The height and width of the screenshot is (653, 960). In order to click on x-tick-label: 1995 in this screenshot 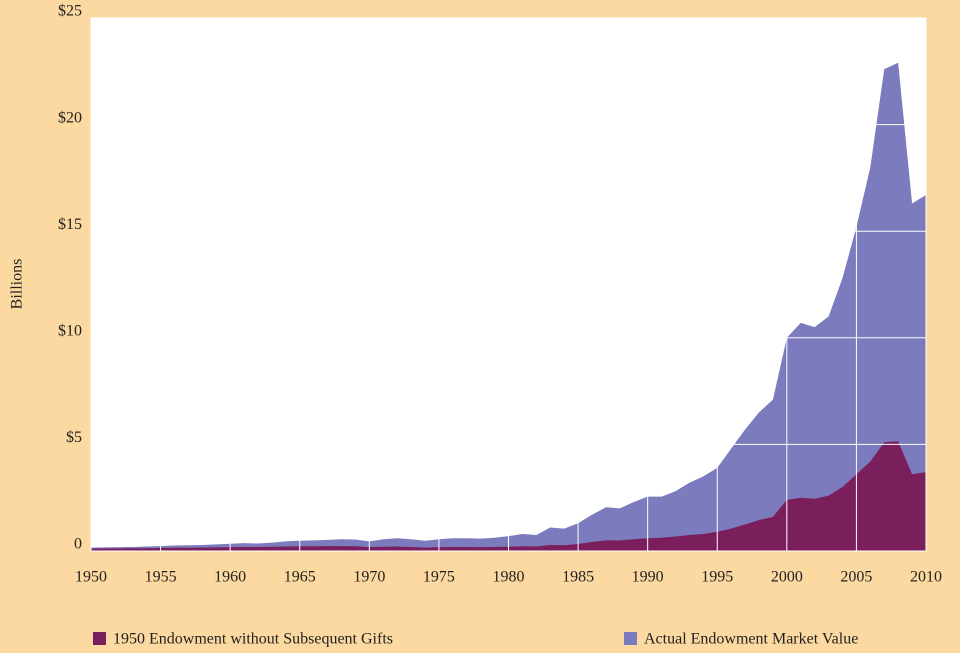, I will do `click(717, 577)`.